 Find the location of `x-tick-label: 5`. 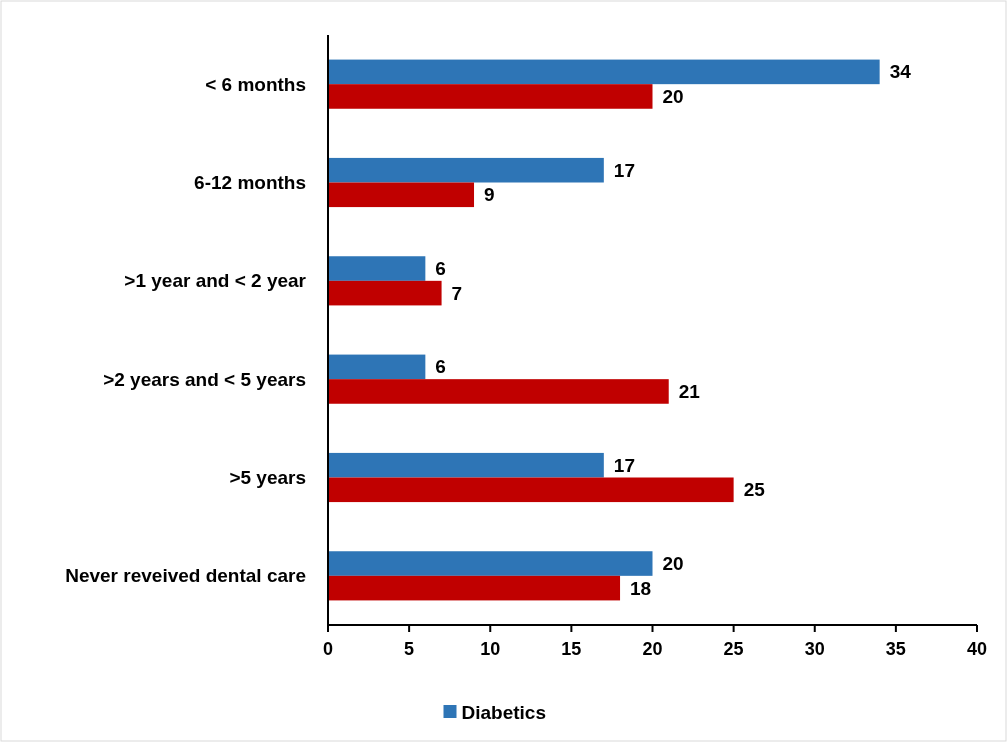

x-tick-label: 5 is located at coordinates (409, 649).